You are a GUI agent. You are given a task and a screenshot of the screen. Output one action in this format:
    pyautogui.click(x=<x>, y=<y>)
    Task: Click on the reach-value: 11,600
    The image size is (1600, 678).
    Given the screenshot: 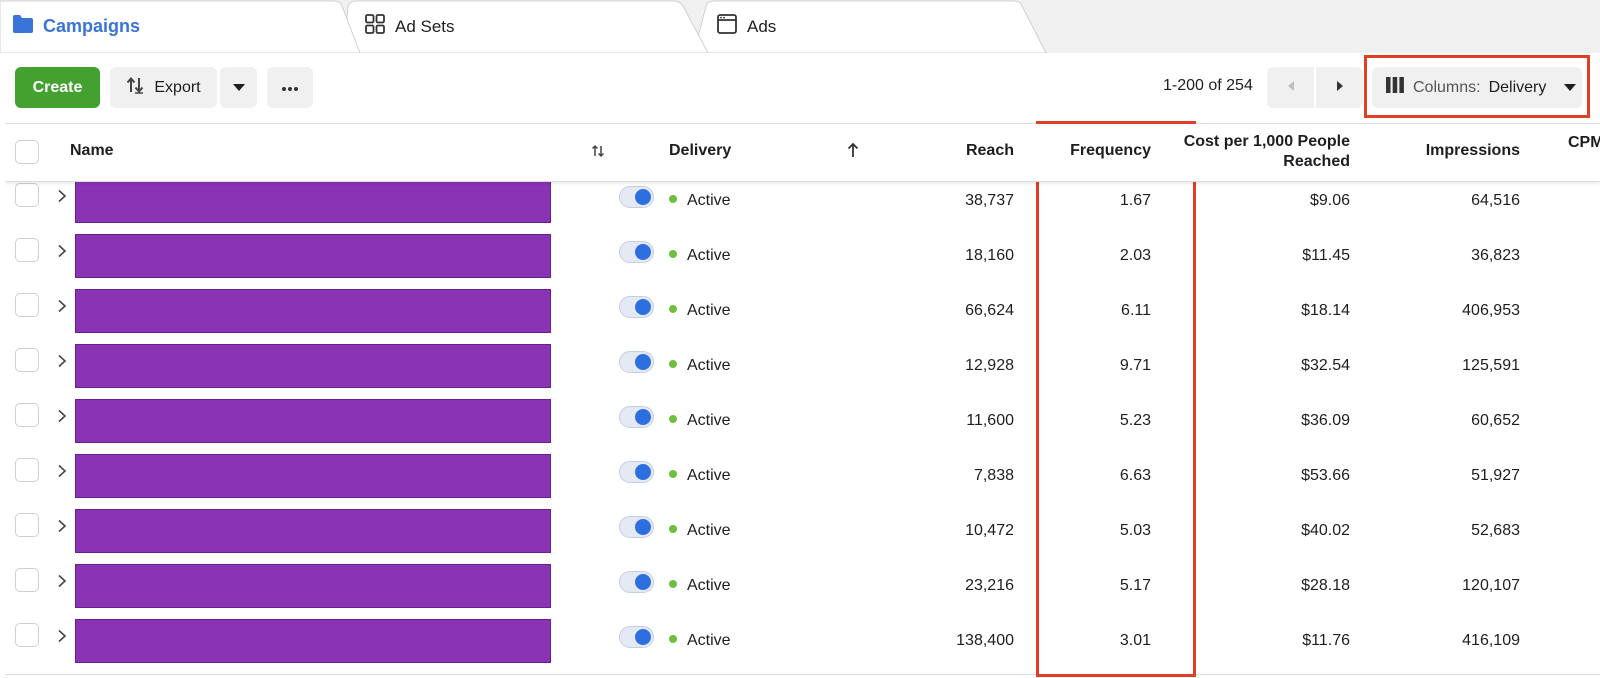 What is the action you would take?
    pyautogui.click(x=990, y=420)
    